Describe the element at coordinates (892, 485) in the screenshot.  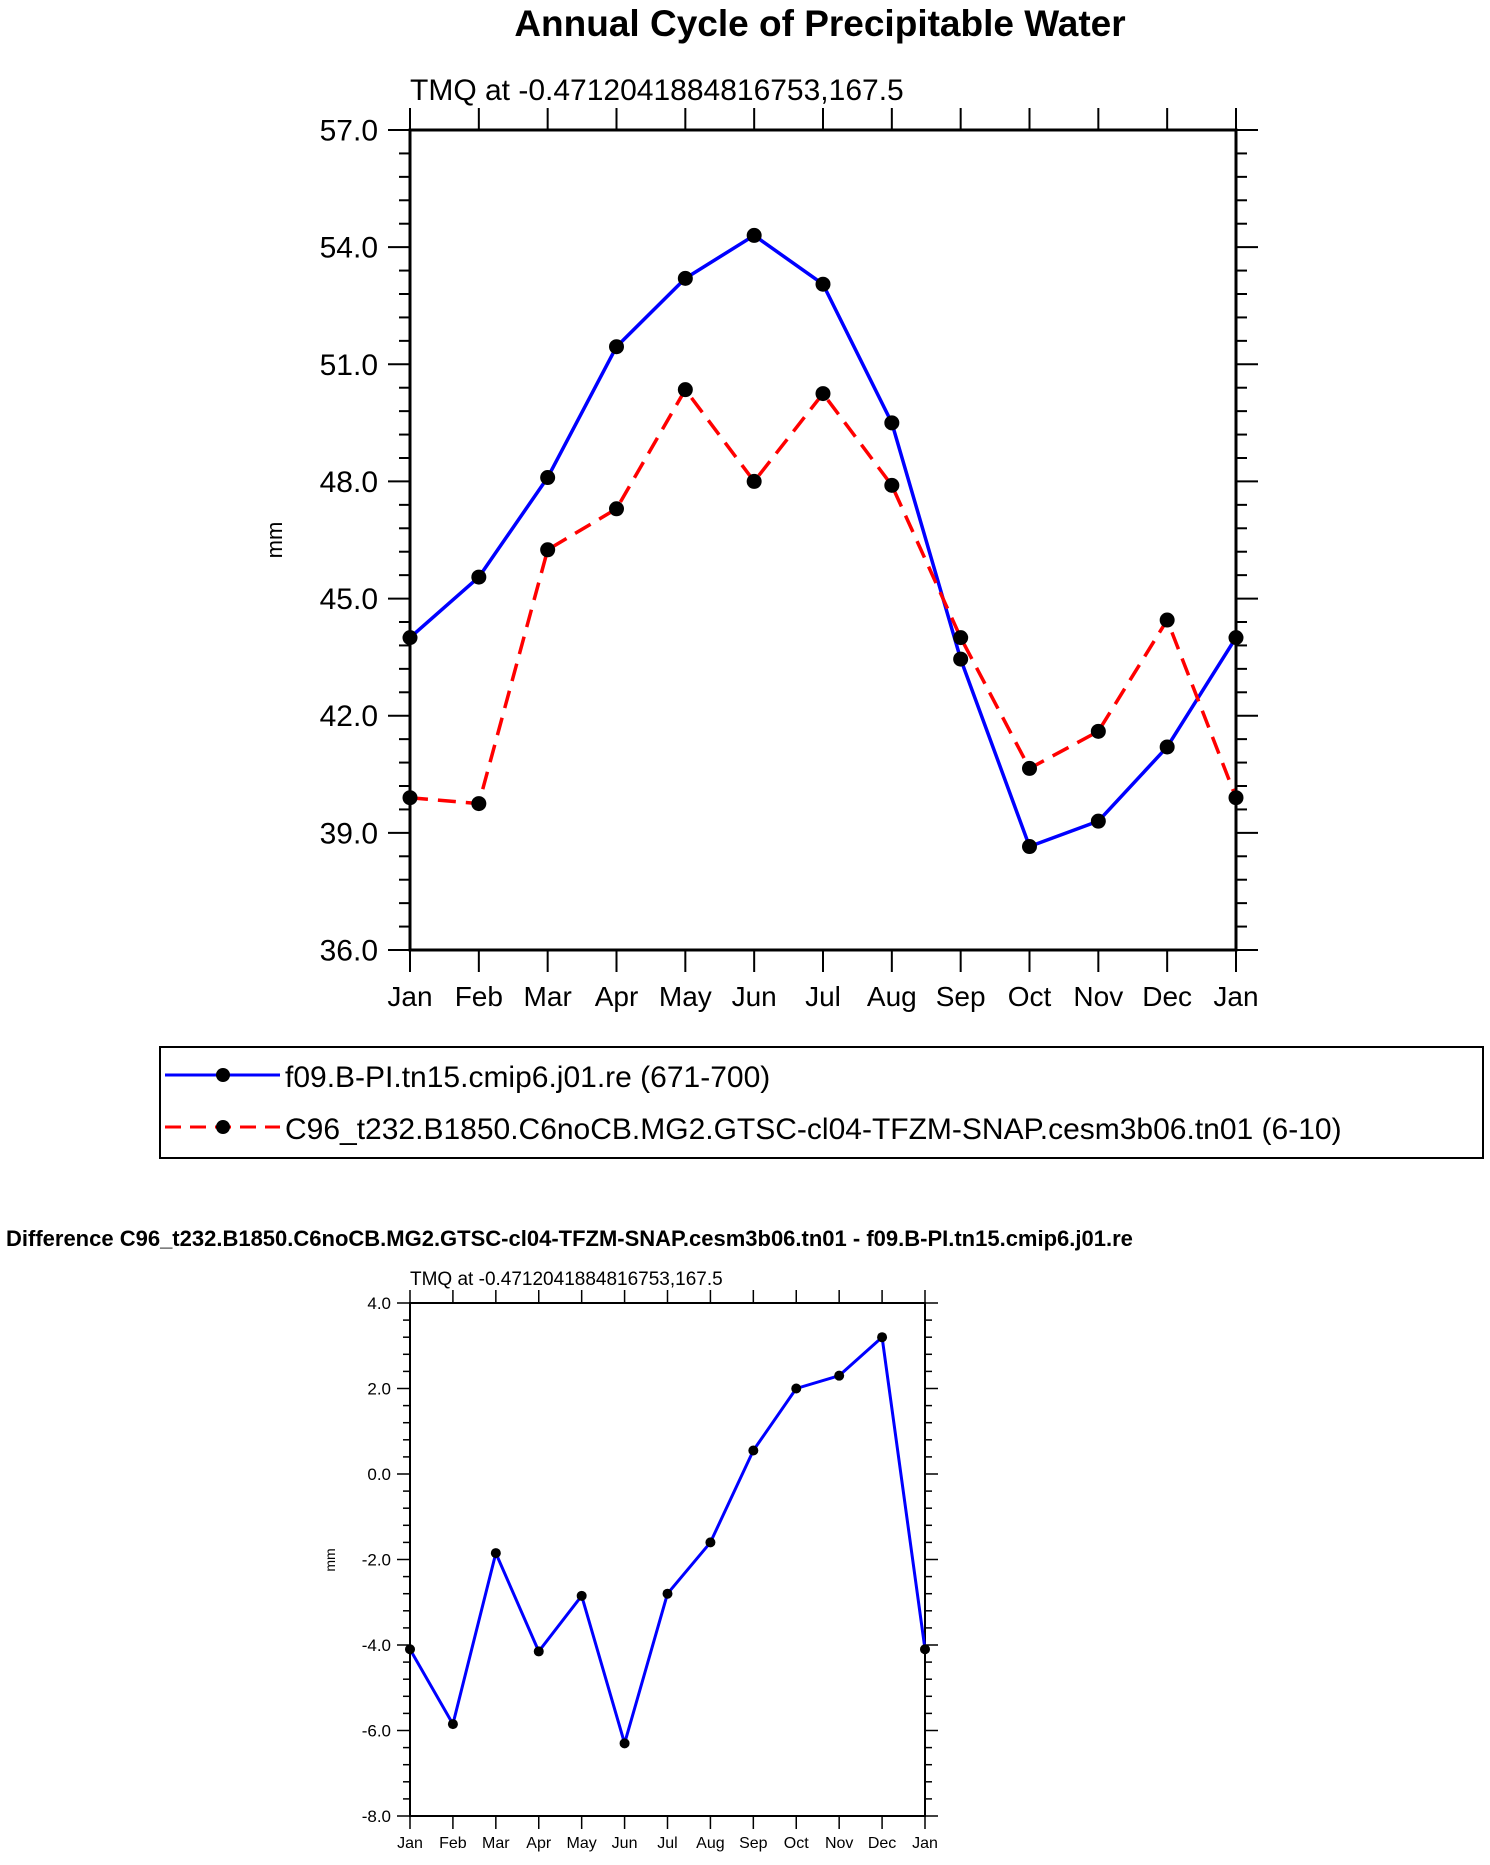
I see `data-point-s2-aug` at that location.